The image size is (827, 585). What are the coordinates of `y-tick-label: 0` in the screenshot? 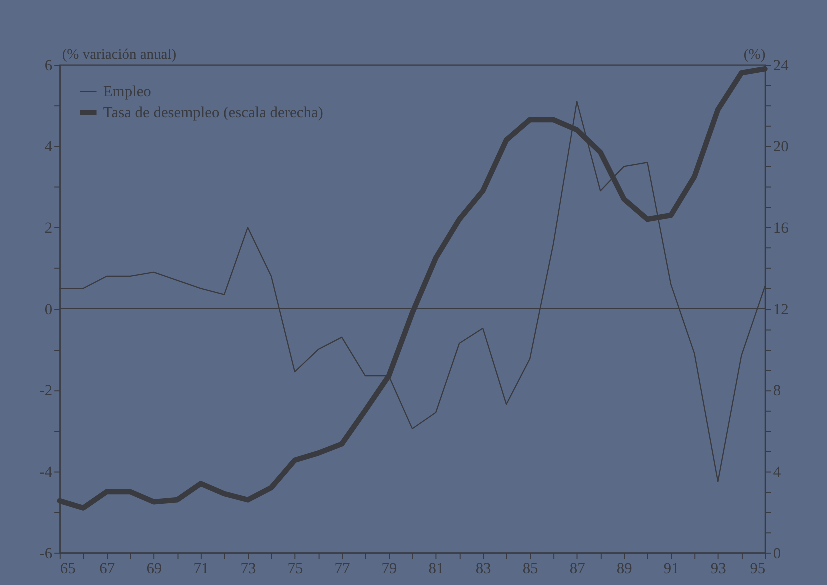 It's located at (48, 309).